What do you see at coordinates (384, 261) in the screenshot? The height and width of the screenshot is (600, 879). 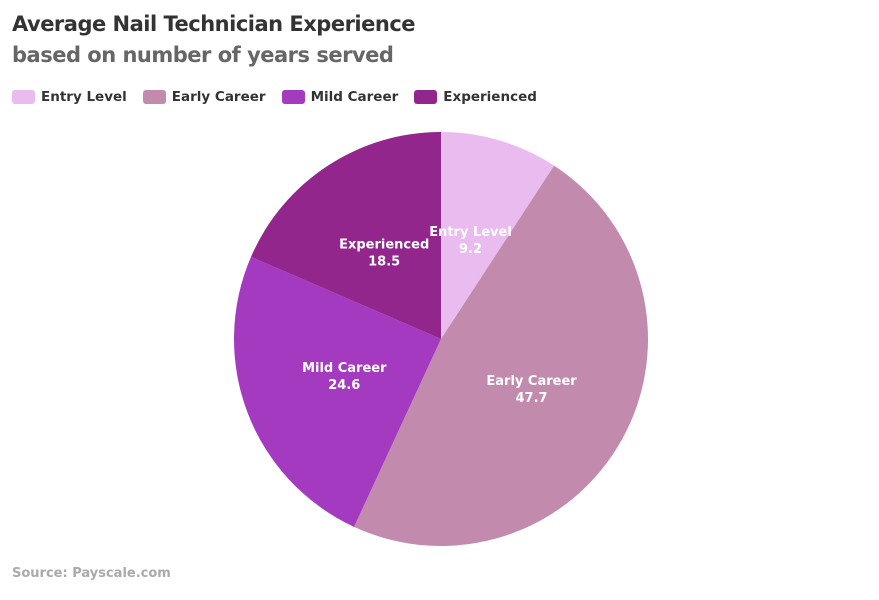 I see `slice-value-label: 18.5` at bounding box center [384, 261].